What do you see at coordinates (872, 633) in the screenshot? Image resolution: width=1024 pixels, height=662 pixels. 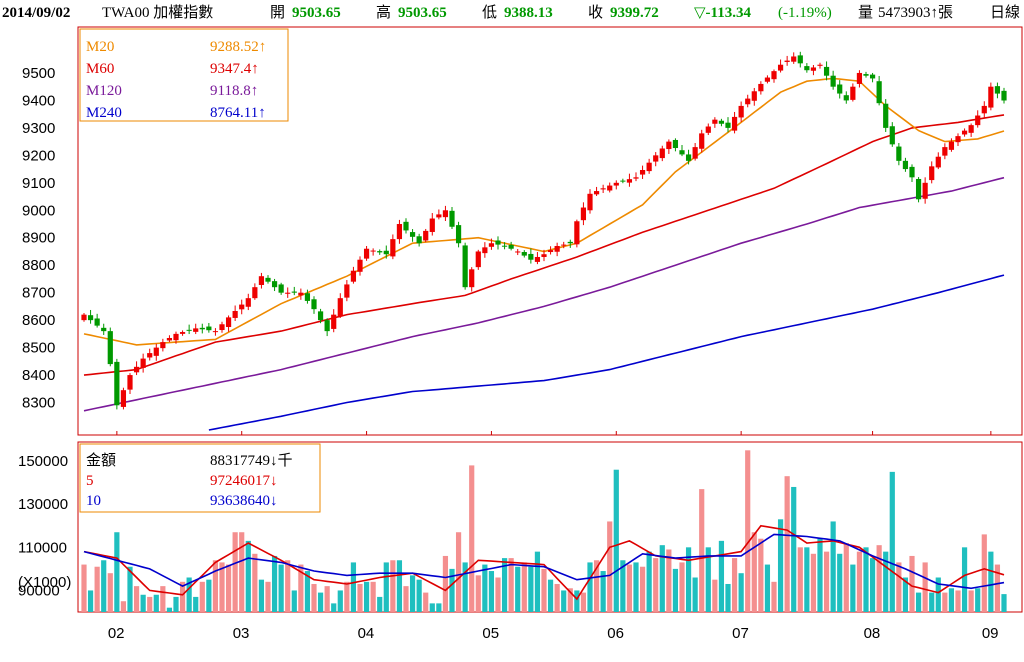 I see `month-tick-label: 08` at bounding box center [872, 633].